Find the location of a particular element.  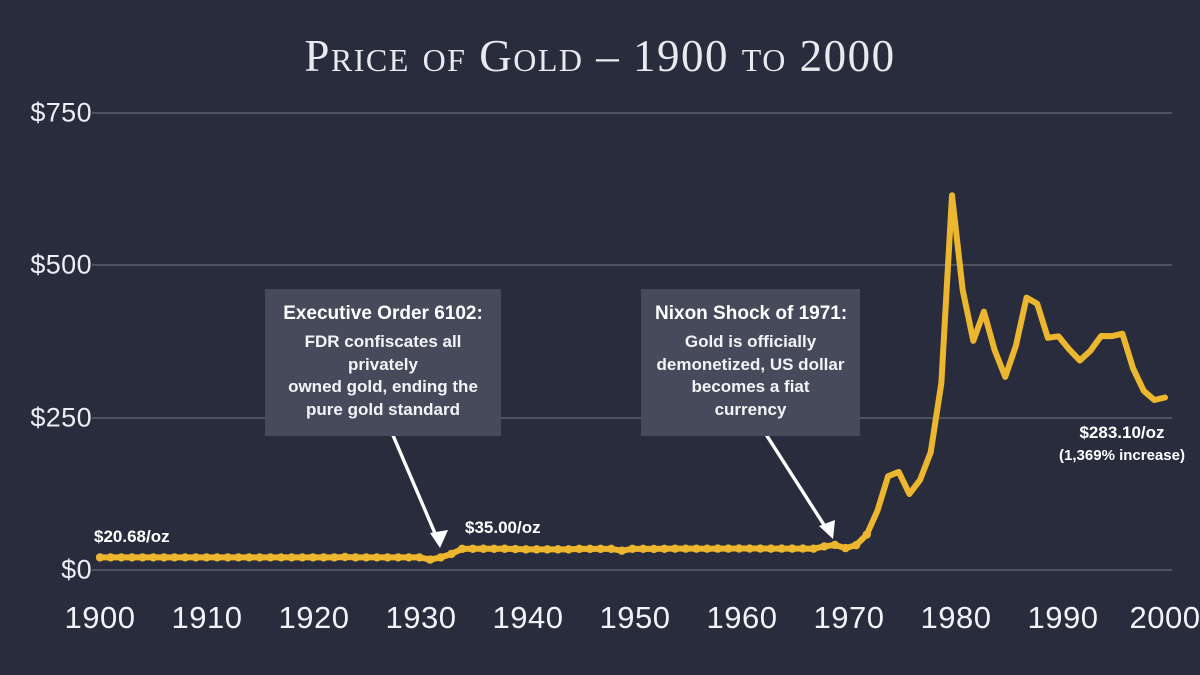

x-axis-tick-1940: 1940 is located at coordinates (528, 617).